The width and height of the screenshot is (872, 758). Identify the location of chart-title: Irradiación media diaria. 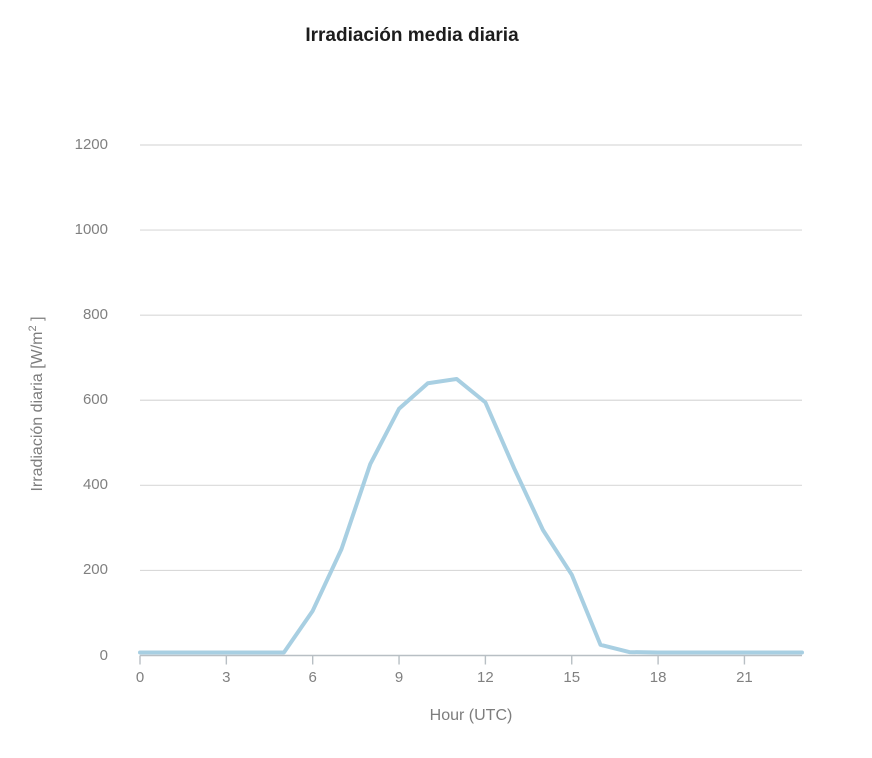
(412, 35).